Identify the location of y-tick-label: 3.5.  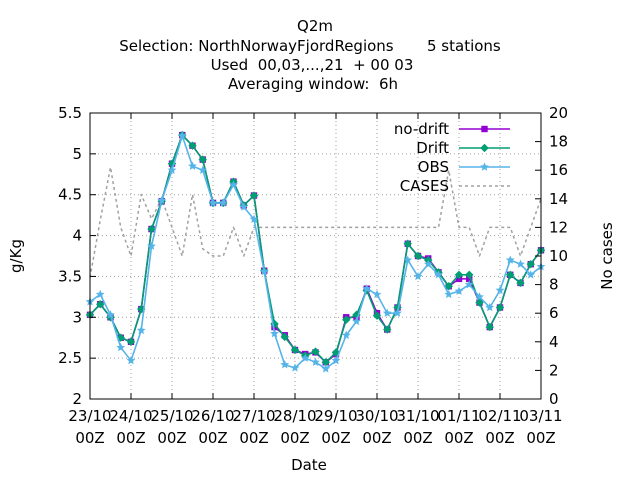
(70, 276).